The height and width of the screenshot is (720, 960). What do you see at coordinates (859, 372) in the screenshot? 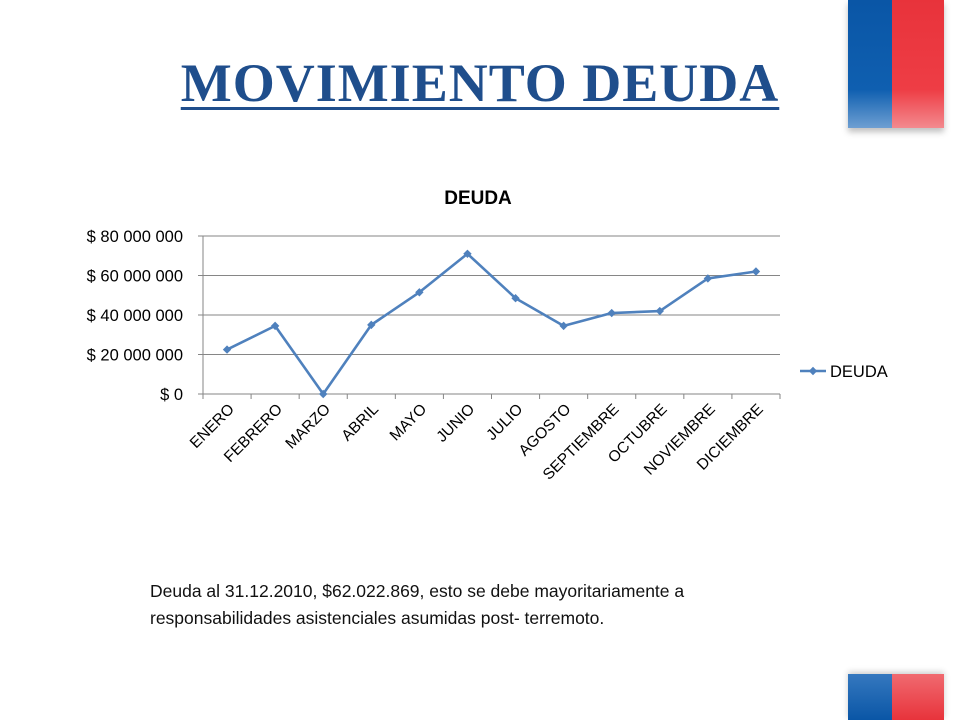
I see `legend-label: DEUDA` at bounding box center [859, 372].